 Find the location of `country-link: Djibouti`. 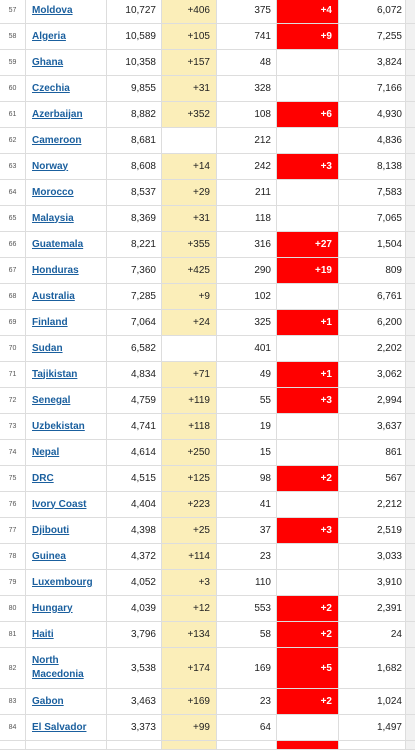

country-link: Djibouti is located at coordinates (51, 530).